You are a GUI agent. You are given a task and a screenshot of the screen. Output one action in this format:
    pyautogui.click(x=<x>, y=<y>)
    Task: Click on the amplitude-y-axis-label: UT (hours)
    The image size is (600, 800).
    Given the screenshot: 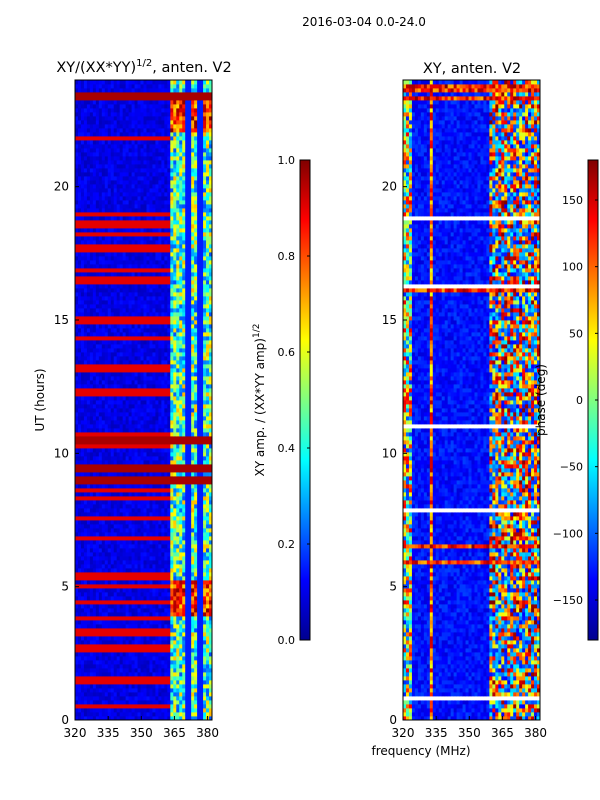 What is the action you would take?
    pyautogui.click(x=40, y=399)
    